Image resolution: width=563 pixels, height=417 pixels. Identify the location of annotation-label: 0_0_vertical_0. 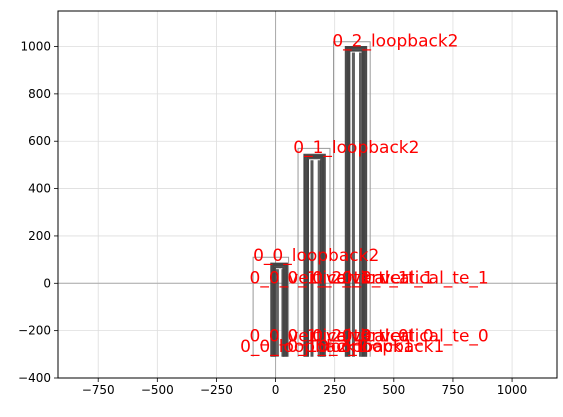
(310, 336).